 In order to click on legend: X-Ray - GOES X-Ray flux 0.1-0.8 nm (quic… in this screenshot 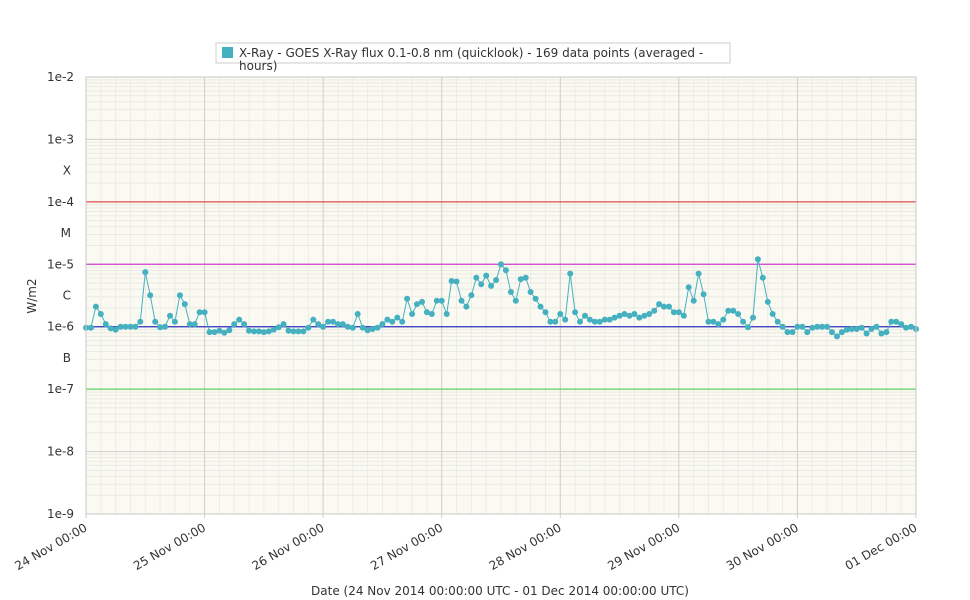, I will do `click(473, 57)`.